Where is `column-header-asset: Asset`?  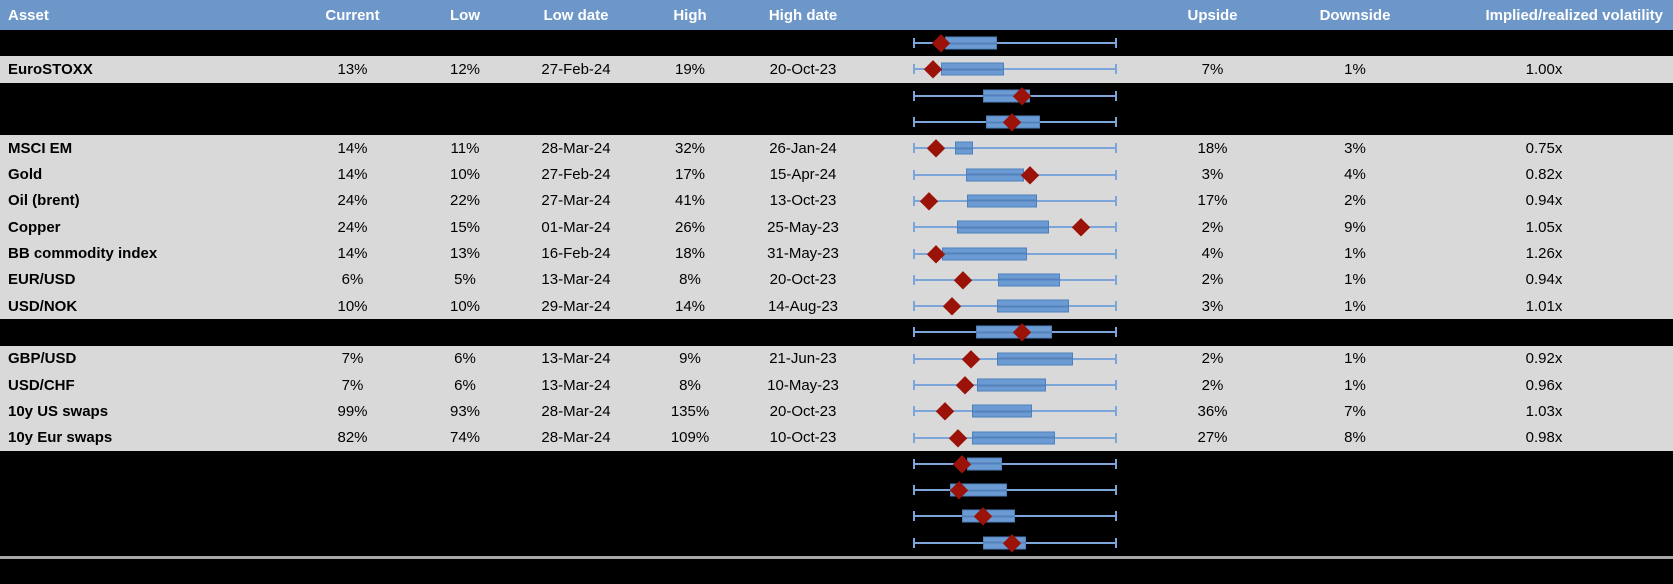 column-header-asset: Asset is located at coordinates (28, 15).